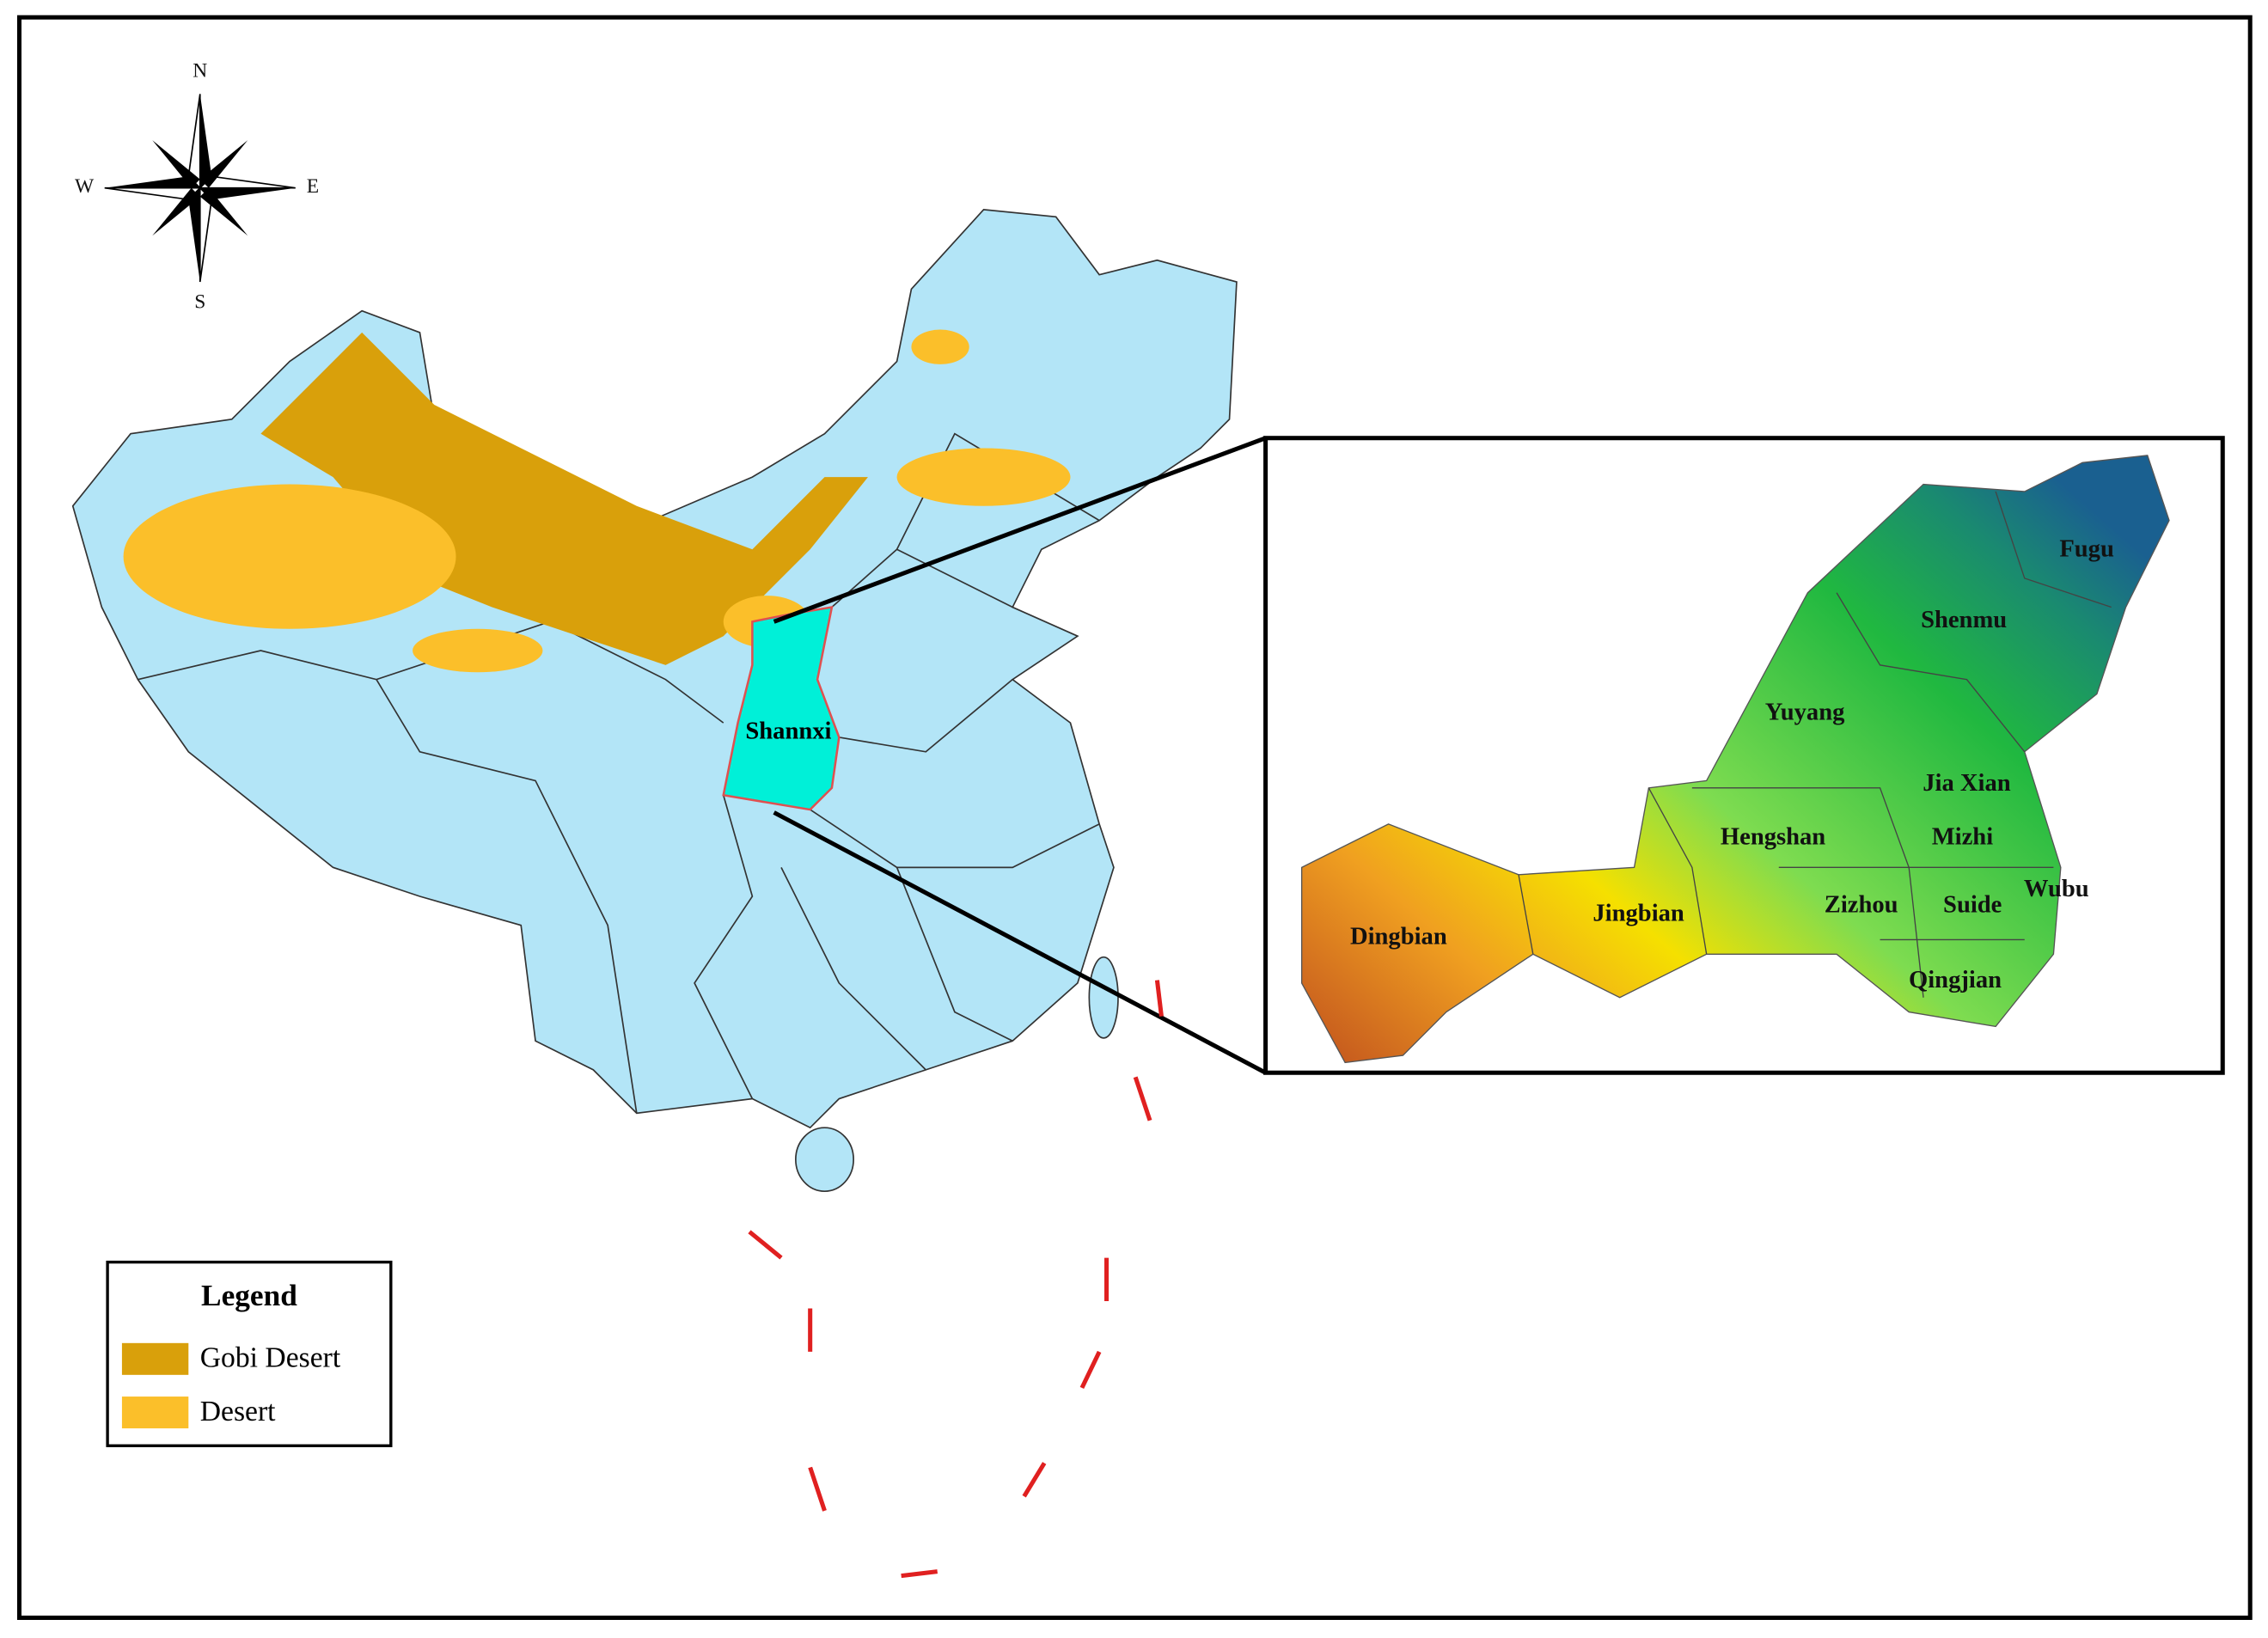  I want to click on county-label: Jia Xian, so click(1967, 783).